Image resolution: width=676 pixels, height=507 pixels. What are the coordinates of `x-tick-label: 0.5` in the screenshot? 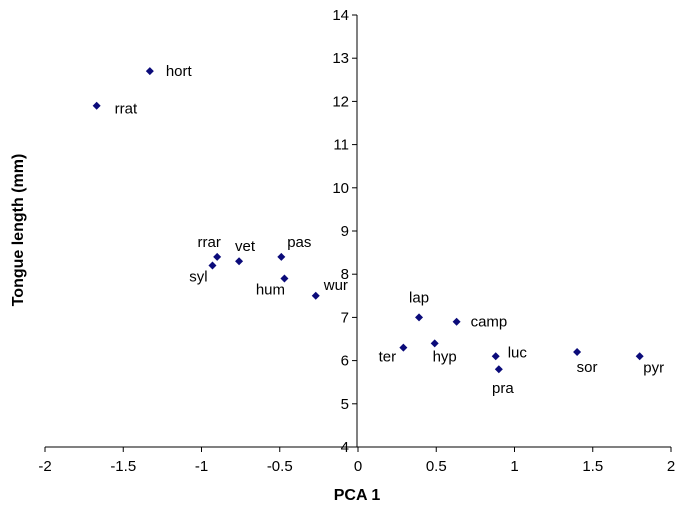 It's located at (436, 466).